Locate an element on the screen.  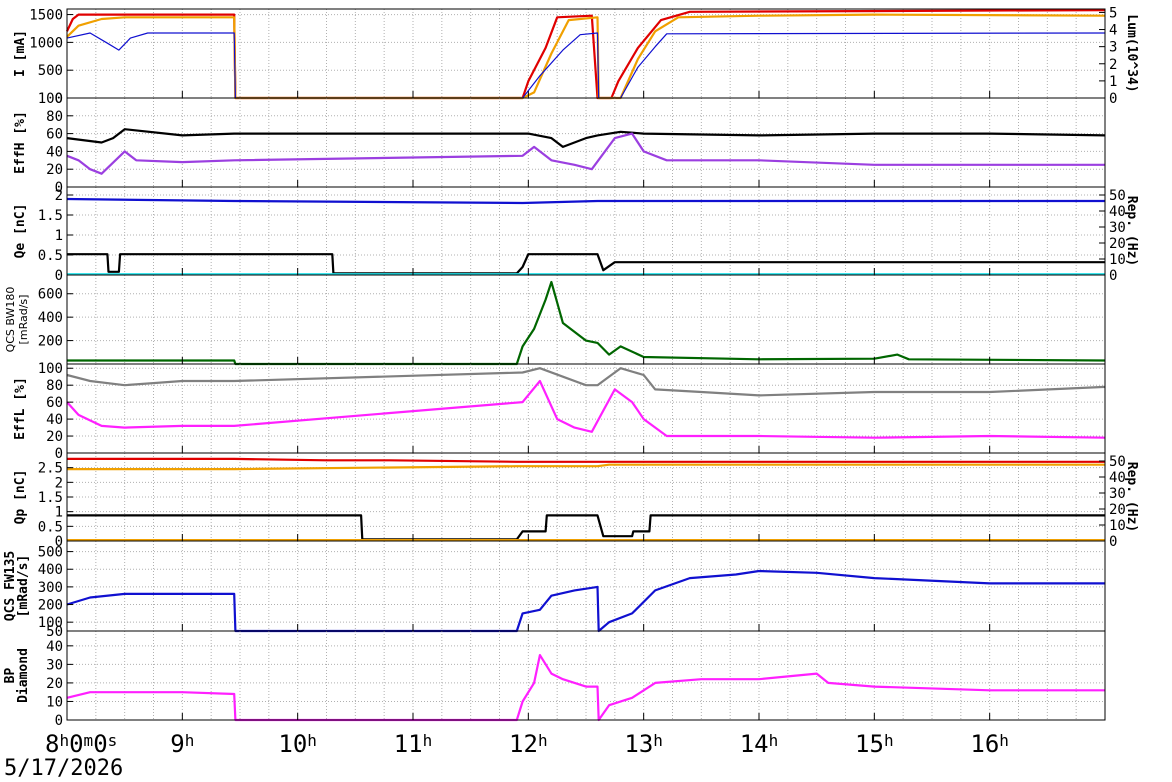
x-tick-label-12: 12h is located at coordinates (528, 744).